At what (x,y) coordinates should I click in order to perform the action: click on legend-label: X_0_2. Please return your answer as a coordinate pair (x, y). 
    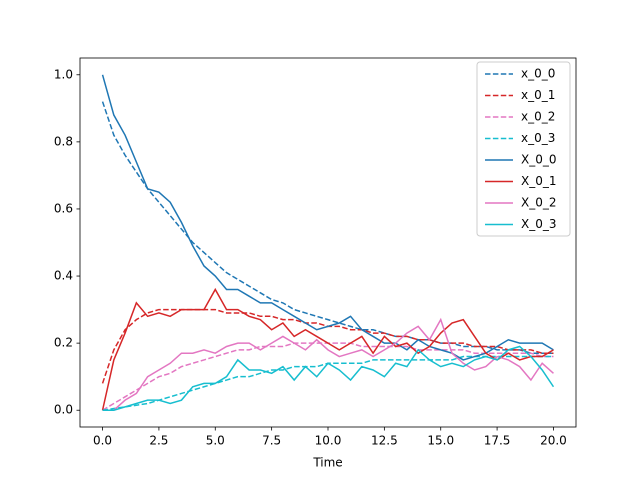
    Looking at the image, I should click on (539, 203).